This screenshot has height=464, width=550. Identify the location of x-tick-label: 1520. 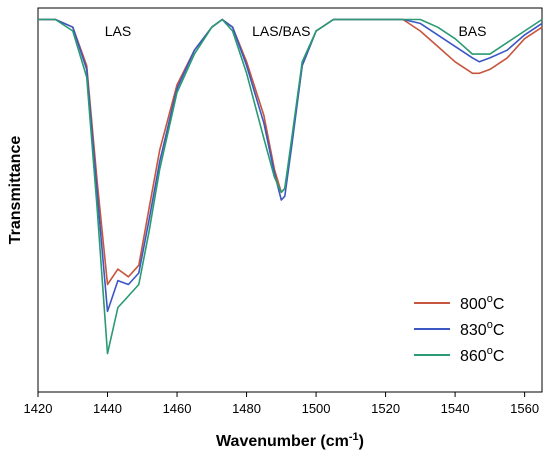
(385, 408).